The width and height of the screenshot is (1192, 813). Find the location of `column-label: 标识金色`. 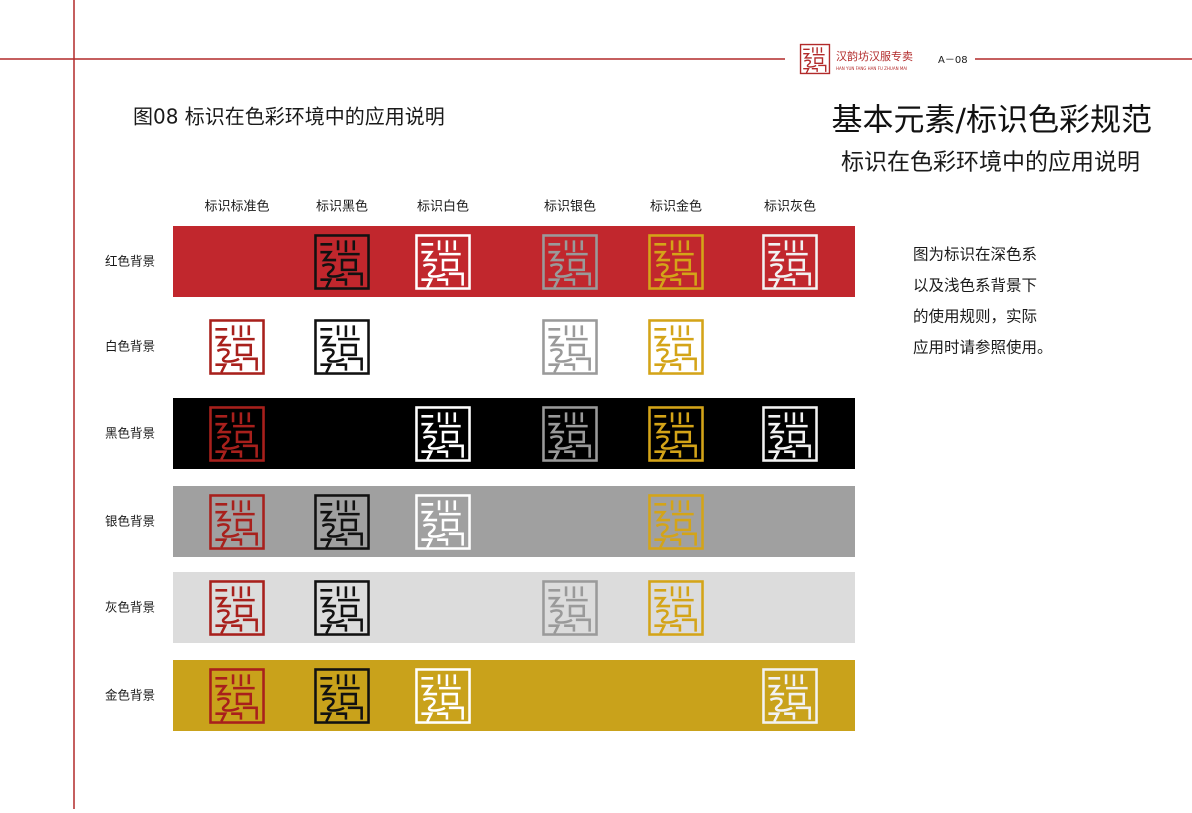

column-label: 标识金色 is located at coordinates (676, 207).